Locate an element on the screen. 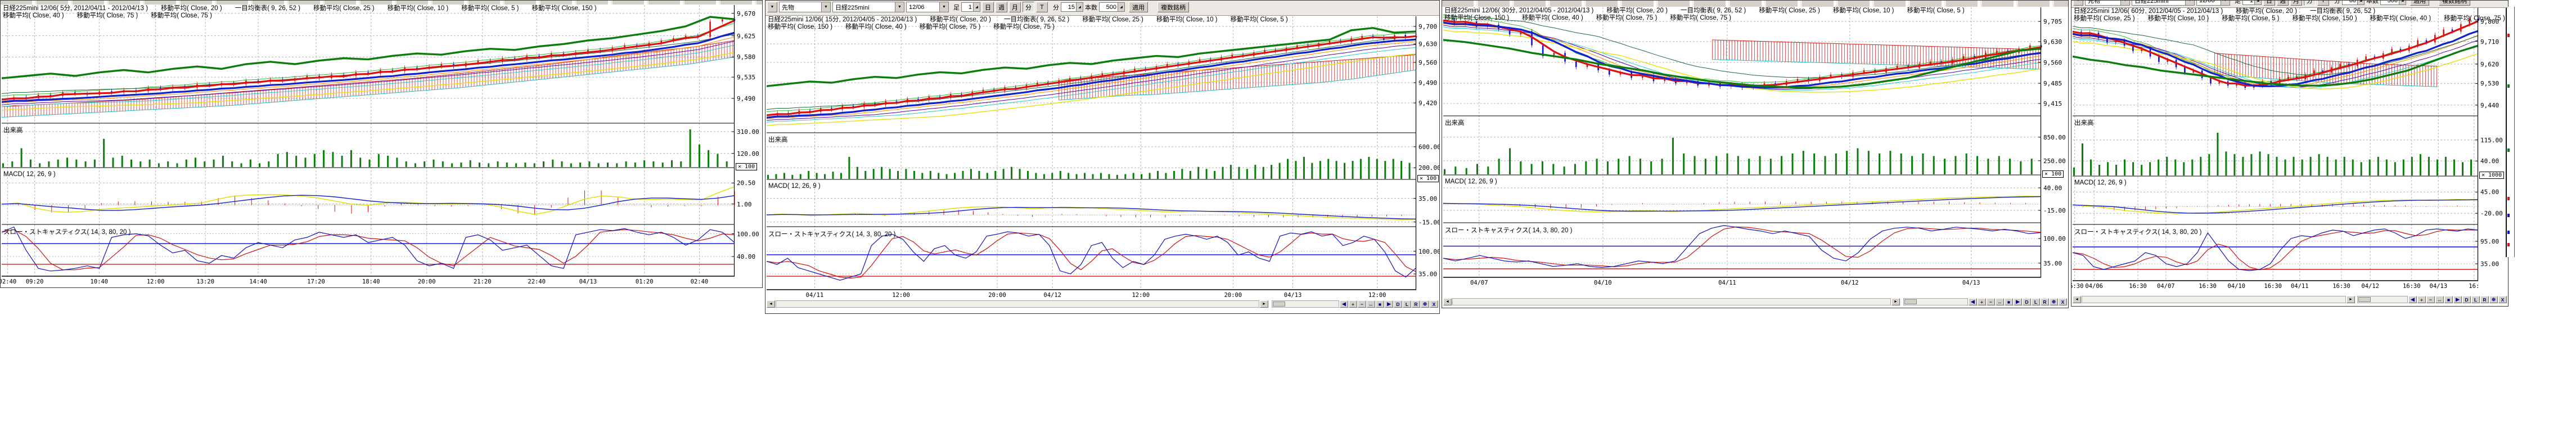 This screenshot has height=432, width=2576. x-axis-label-3: 04/12 is located at coordinates (1850, 283).